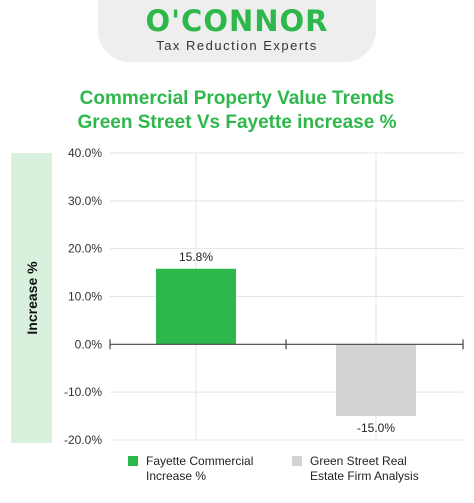 Image resolution: width=474 pixels, height=503 pixels. I want to click on data-label: 15.8%, so click(196, 257).